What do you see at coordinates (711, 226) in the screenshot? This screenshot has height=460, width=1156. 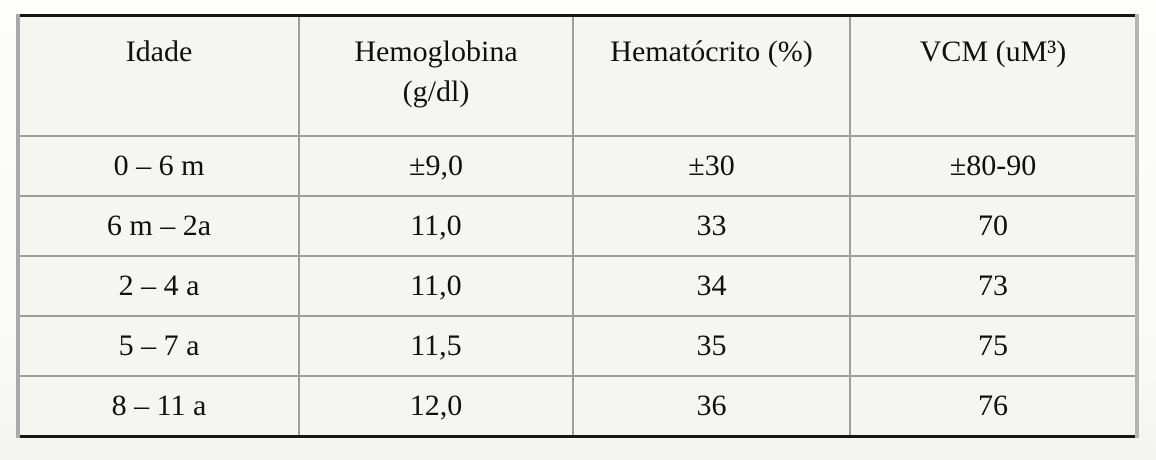 I see `table-cell-hematocrito: 33` at bounding box center [711, 226].